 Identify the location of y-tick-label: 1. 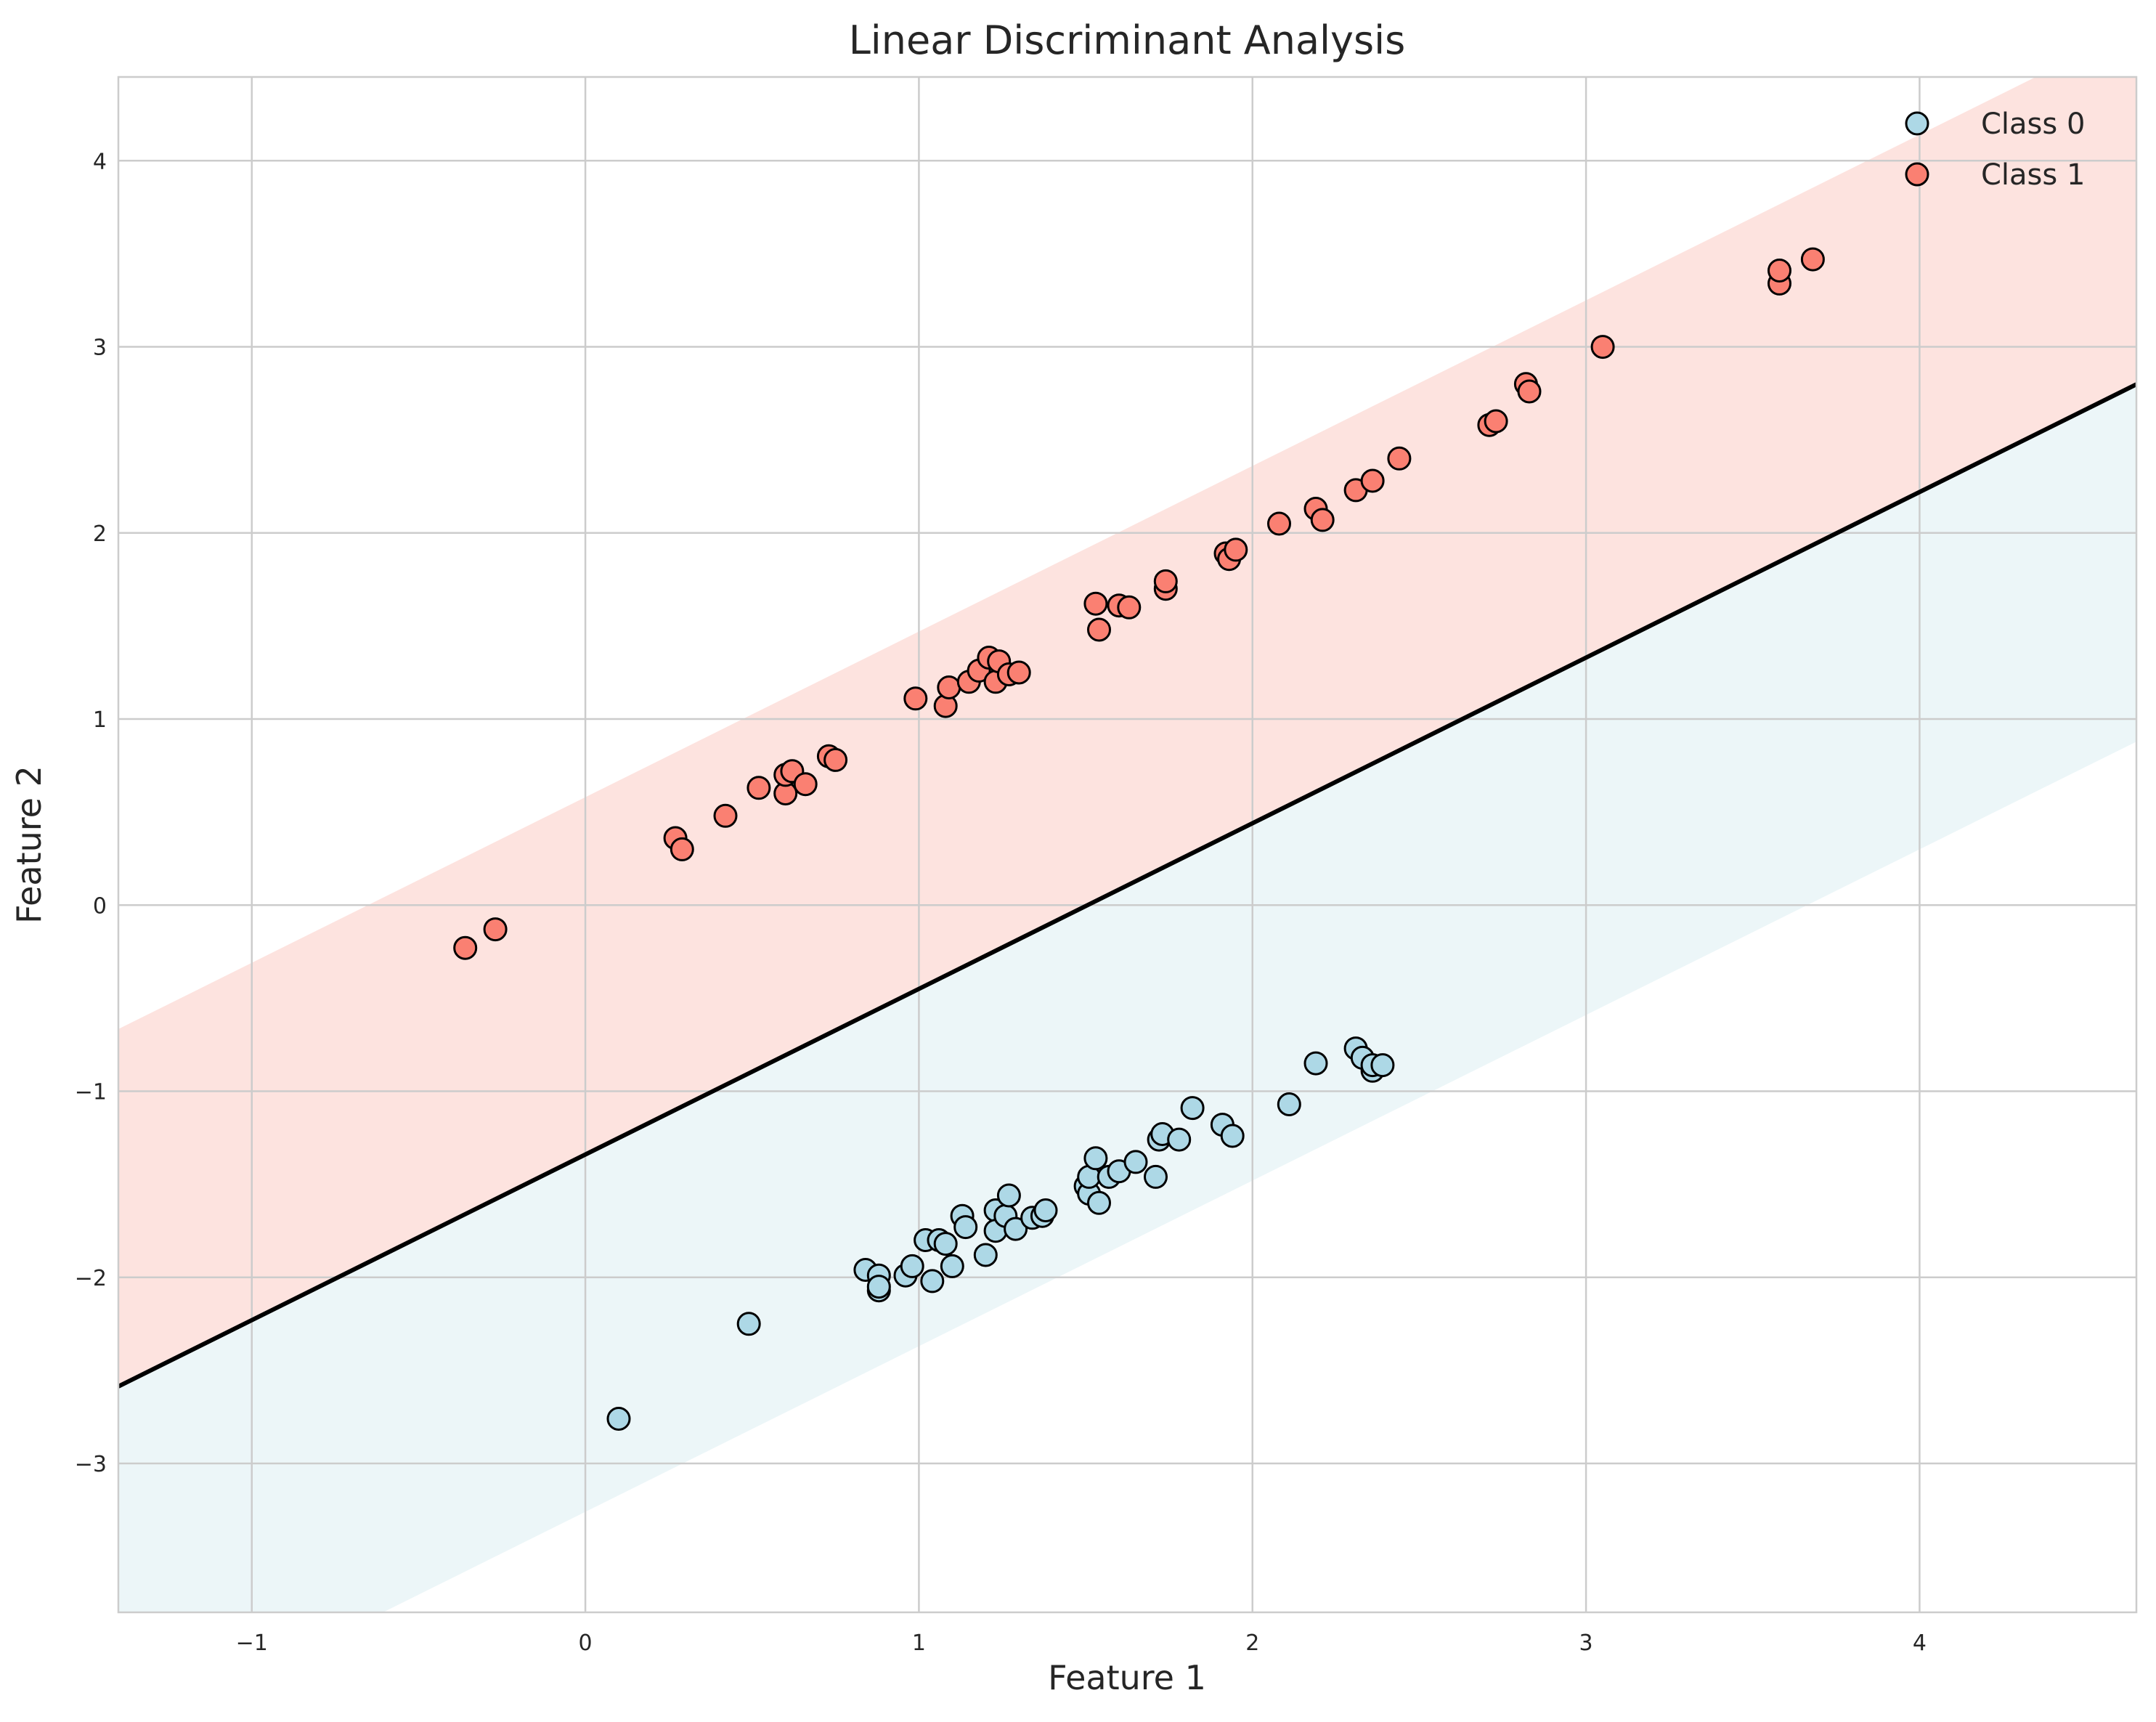
(100, 720).